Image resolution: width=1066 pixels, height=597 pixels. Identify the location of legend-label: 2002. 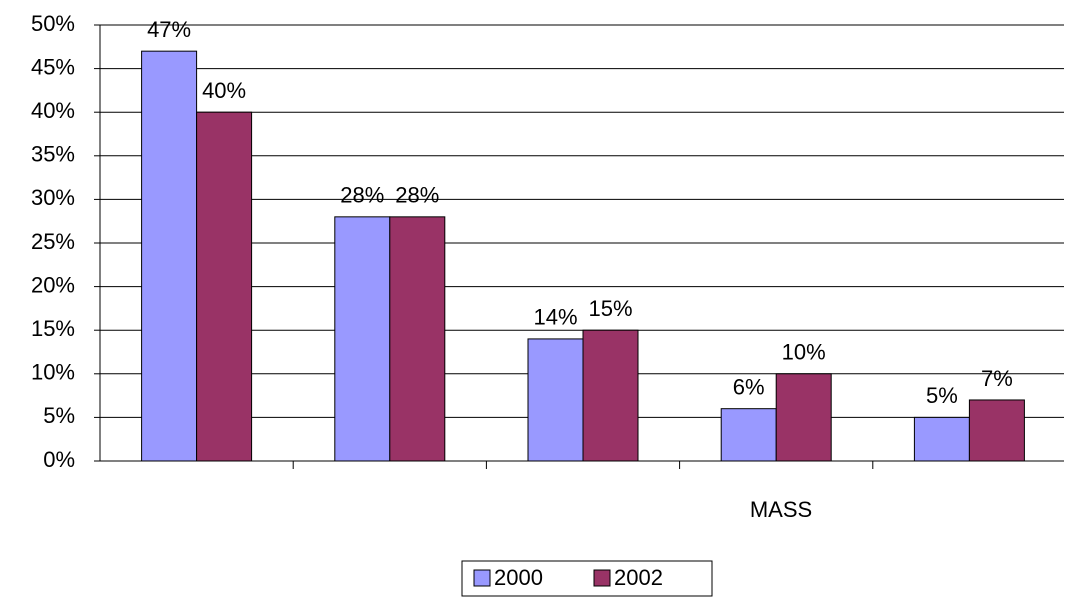
(638, 577).